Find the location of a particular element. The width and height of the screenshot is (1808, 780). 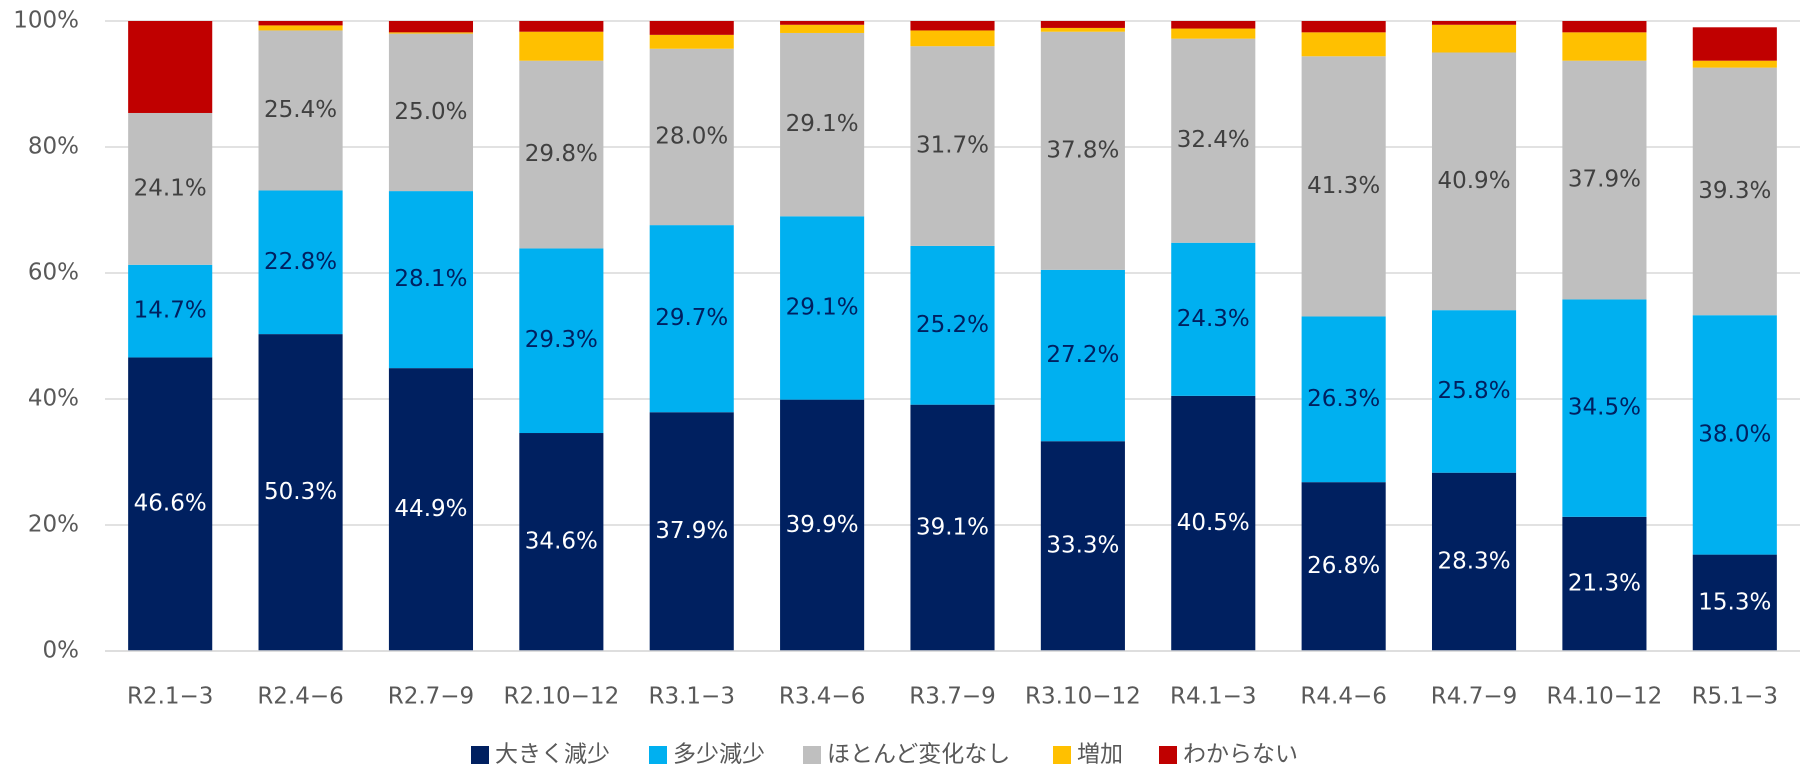

legend-label: 増加 is located at coordinates (1100, 755).